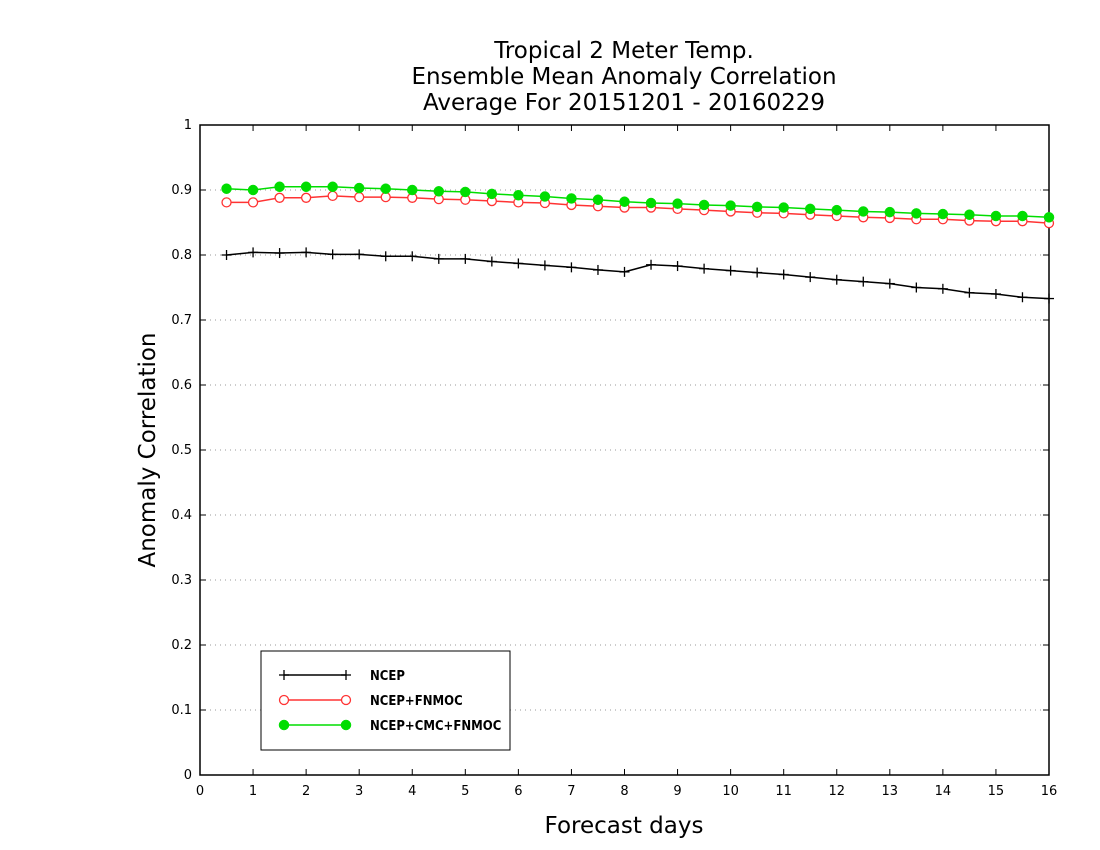 This screenshot has width=1100, height=850. Describe the element at coordinates (188, 775) in the screenshot. I see `y-tick-label-0: 0` at that location.